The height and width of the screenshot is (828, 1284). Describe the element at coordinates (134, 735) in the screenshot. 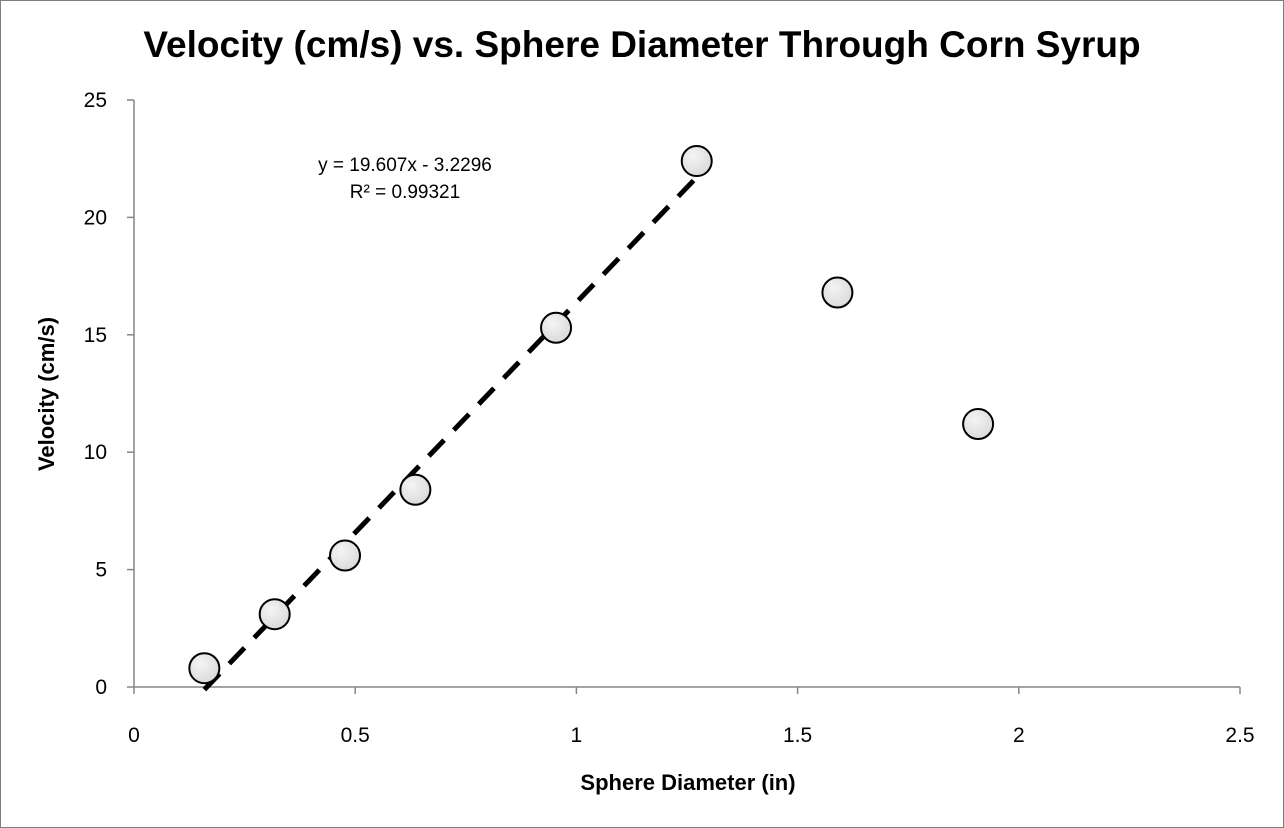

I see `x-tick-label: 0` at that location.